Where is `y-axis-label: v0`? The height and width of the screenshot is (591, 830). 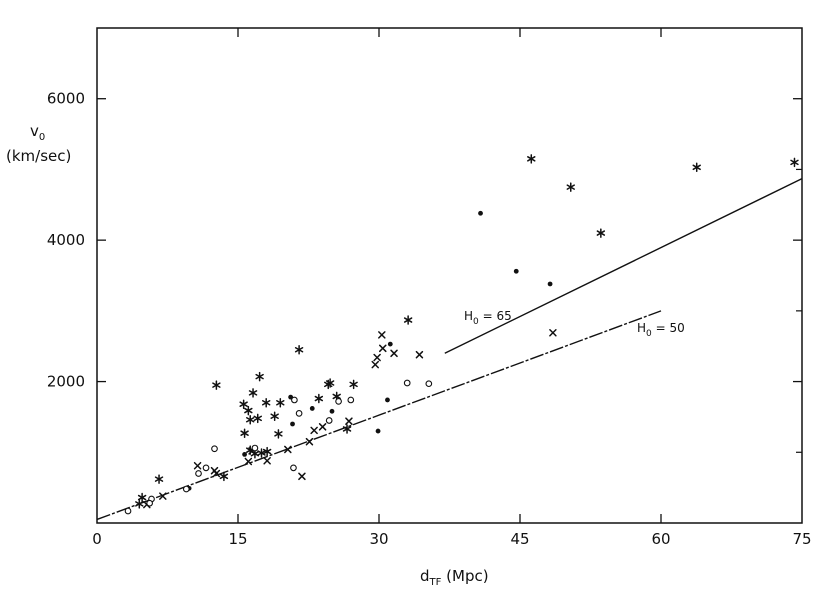 y-axis-label: v0 is located at coordinates (37, 132).